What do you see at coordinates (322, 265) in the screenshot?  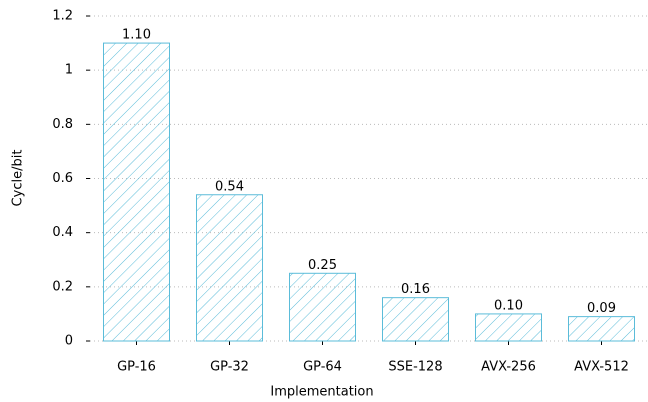 I see `value-label: 0.25` at bounding box center [322, 265].